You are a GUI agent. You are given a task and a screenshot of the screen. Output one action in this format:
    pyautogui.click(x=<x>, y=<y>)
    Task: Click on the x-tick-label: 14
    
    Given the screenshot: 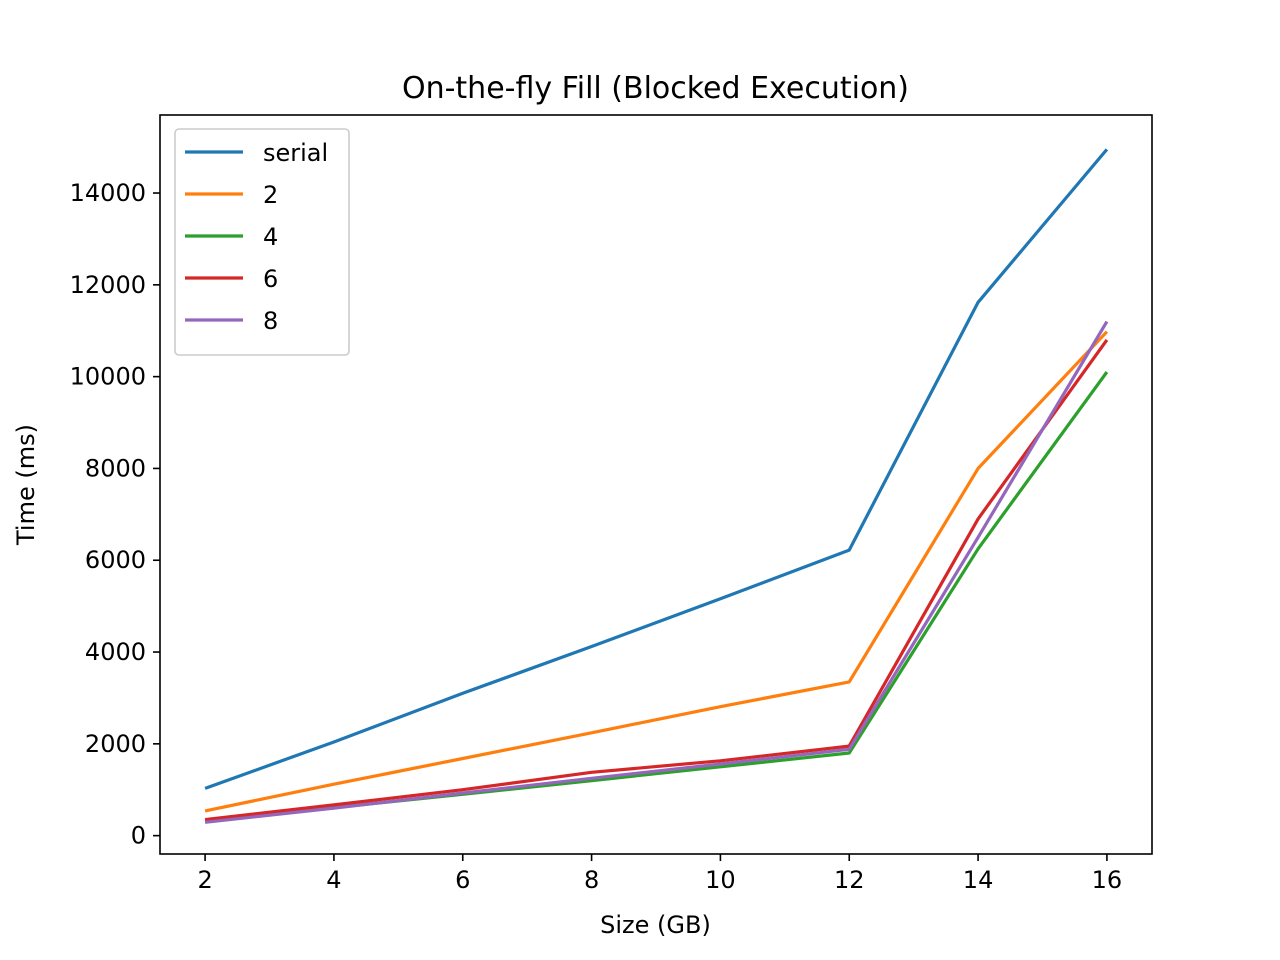 What is the action you would take?
    pyautogui.click(x=978, y=880)
    